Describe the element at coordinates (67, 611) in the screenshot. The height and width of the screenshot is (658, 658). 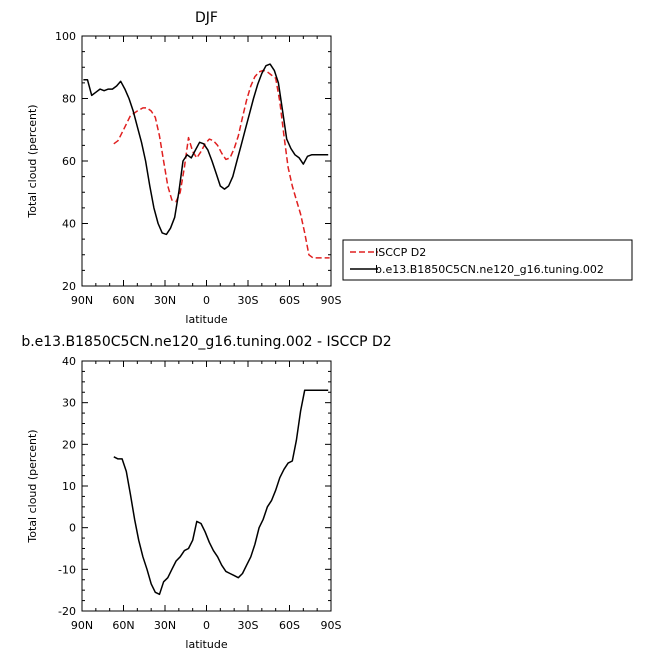
I see `y-tick-label: -20` at that location.